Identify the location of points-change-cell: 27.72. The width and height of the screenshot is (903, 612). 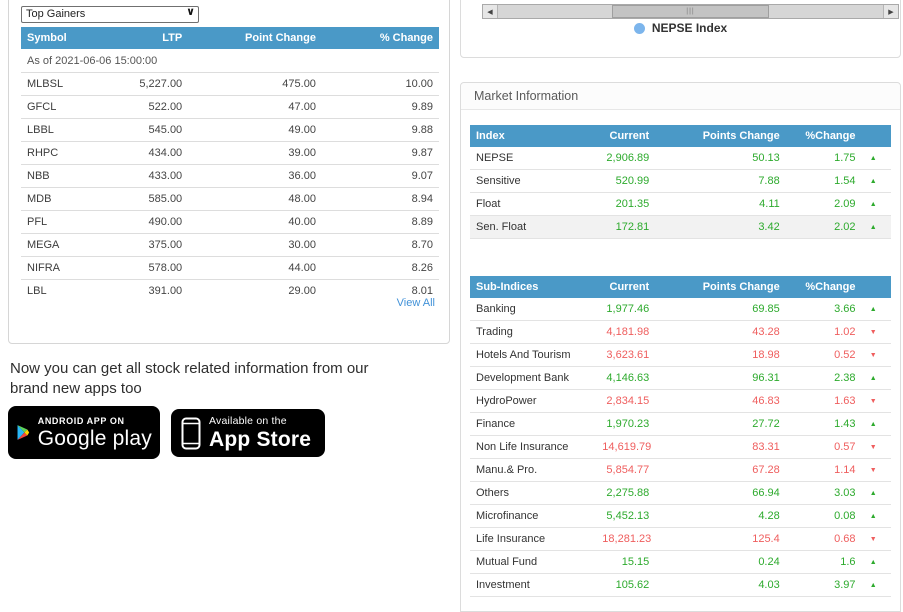
(720, 424).